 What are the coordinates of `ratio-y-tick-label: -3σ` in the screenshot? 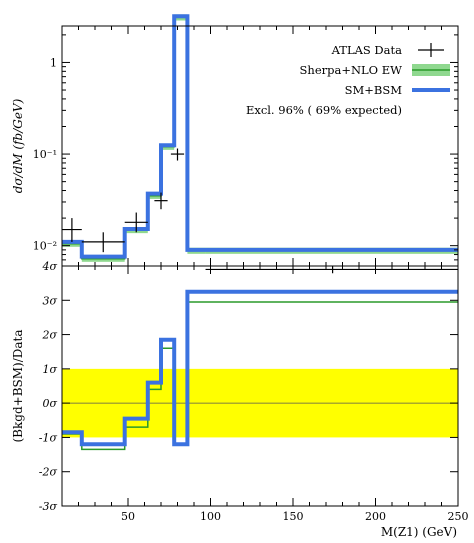 It's located at (48, 506).